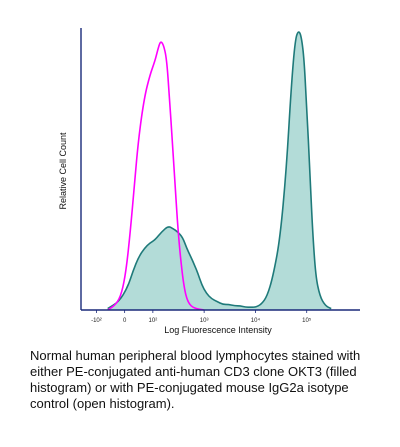 The width and height of the screenshot is (400, 447). What do you see at coordinates (153, 321) in the screenshot?
I see `x-tick-label-2: 10²` at bounding box center [153, 321].